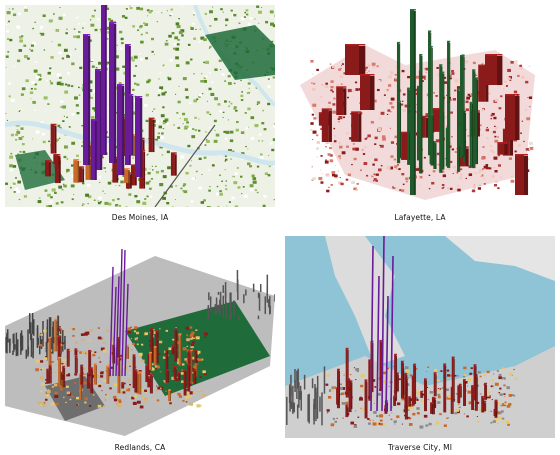 The image size is (560, 455). I want to click on tall-purple-spike, so click(120, 312).